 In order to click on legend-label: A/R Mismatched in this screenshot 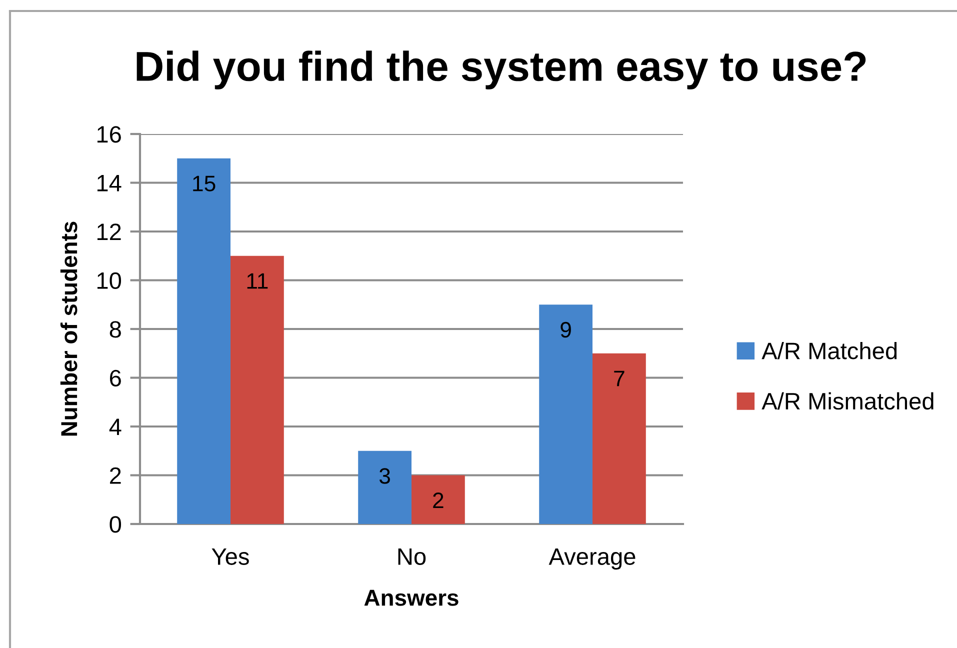, I will do `click(848, 401)`.